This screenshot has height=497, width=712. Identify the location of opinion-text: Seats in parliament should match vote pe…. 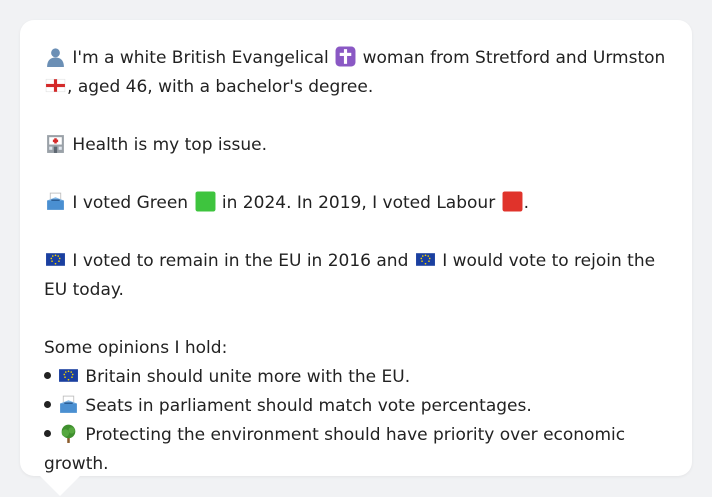
(308, 406).